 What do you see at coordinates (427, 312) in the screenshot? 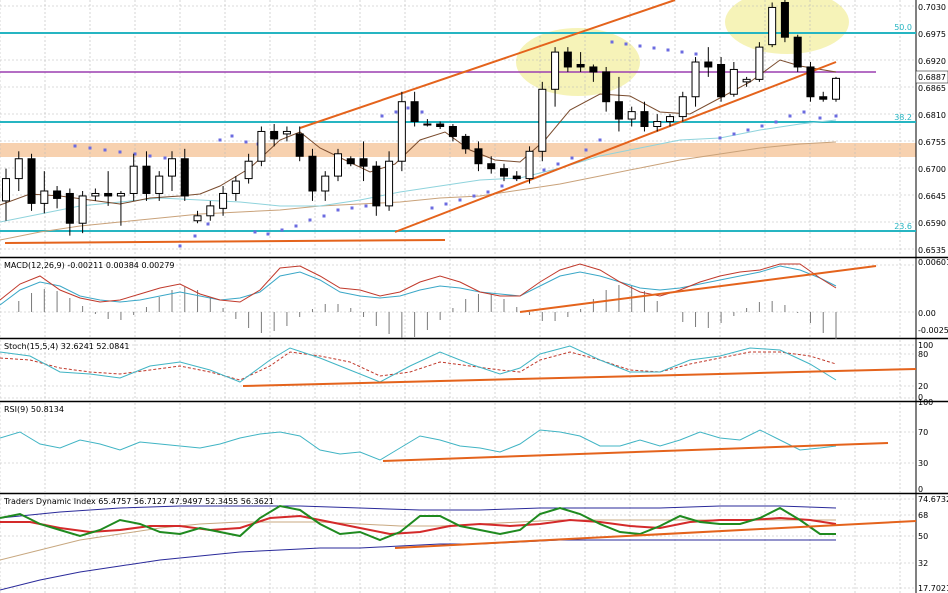
I see `macd-histogram` at bounding box center [427, 312].